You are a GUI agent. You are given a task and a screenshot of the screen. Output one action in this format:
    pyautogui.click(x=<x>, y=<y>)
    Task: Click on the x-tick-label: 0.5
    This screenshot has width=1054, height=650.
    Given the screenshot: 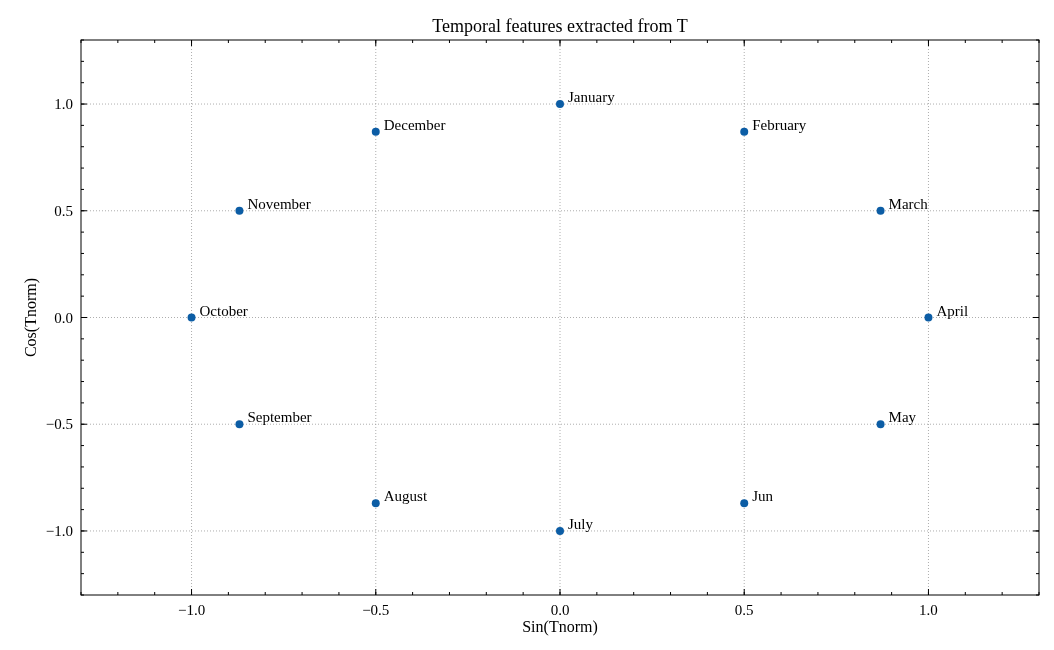 What is the action you would take?
    pyautogui.click(x=744, y=610)
    